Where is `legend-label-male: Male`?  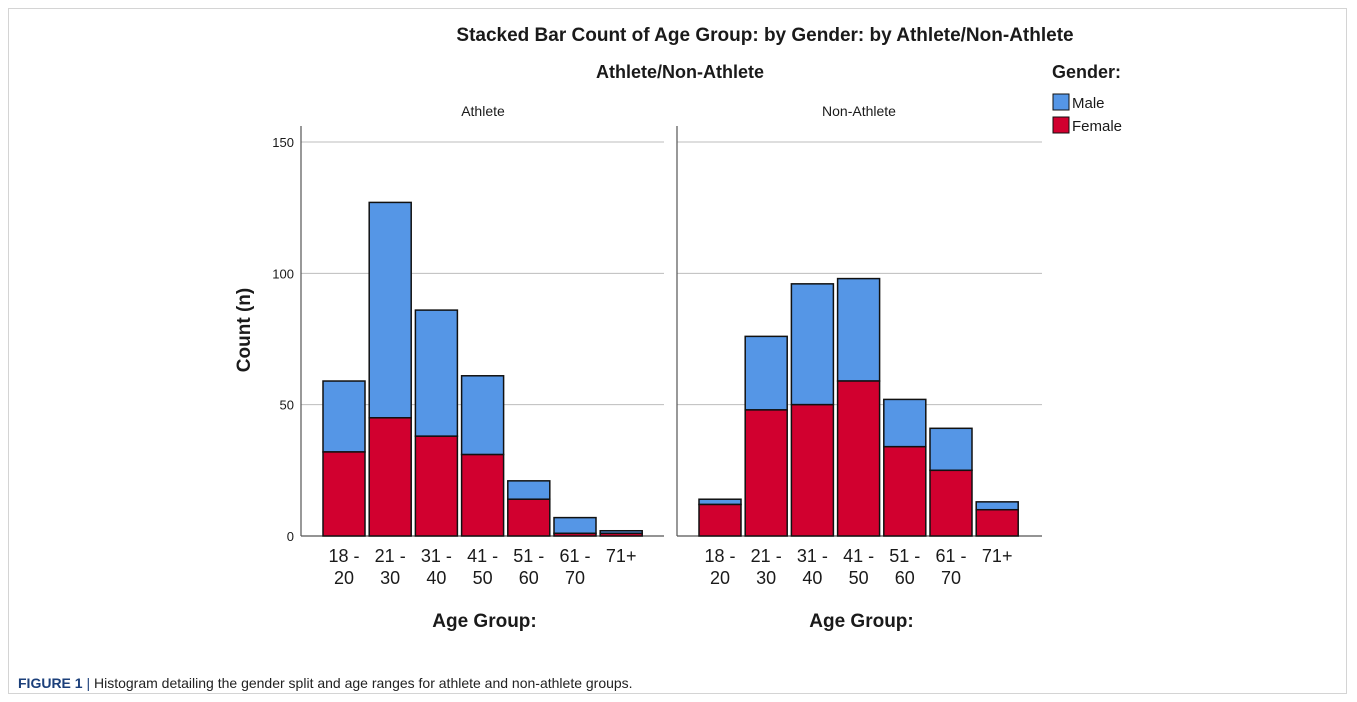 legend-label-male: Male is located at coordinates (1088, 103).